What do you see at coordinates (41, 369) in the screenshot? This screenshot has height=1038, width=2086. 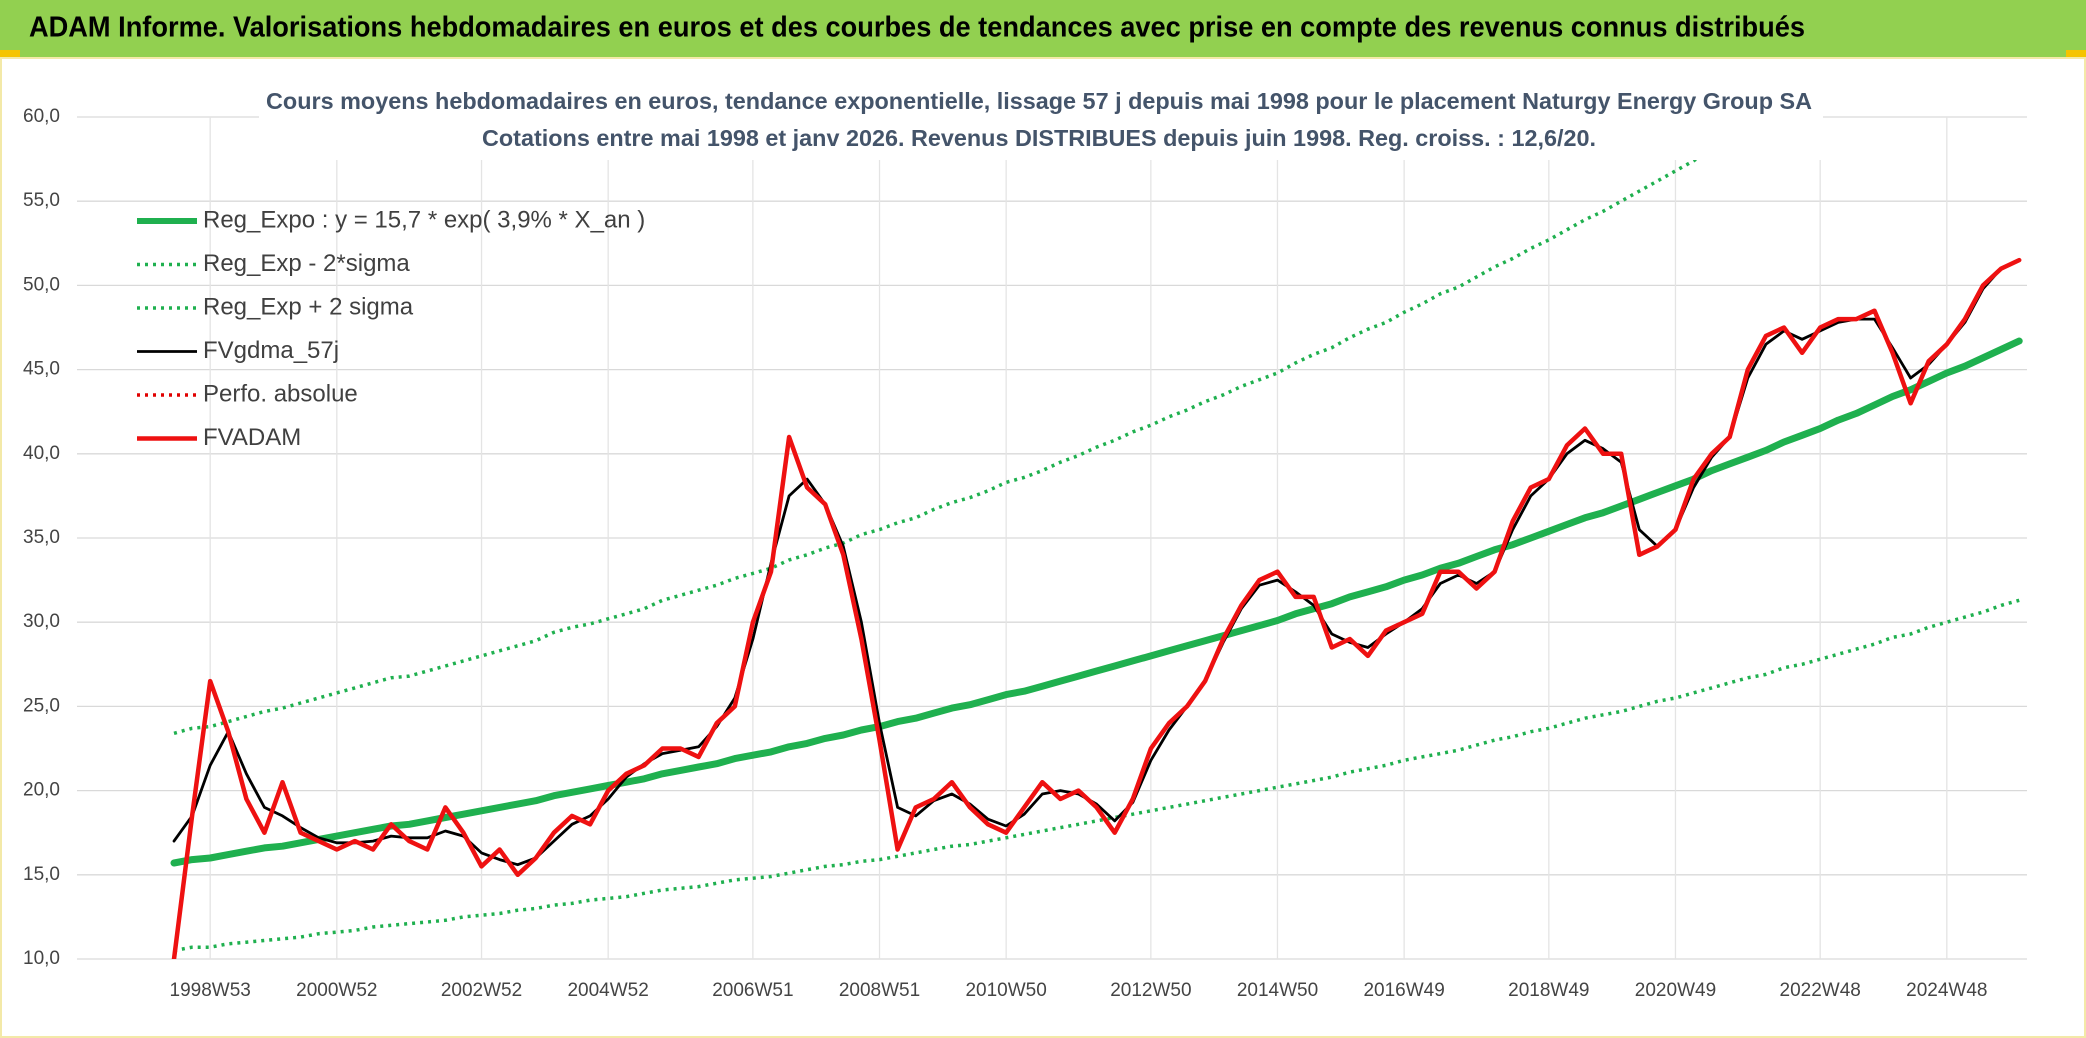 I see `y-tick-label: 45,0` at bounding box center [41, 369].